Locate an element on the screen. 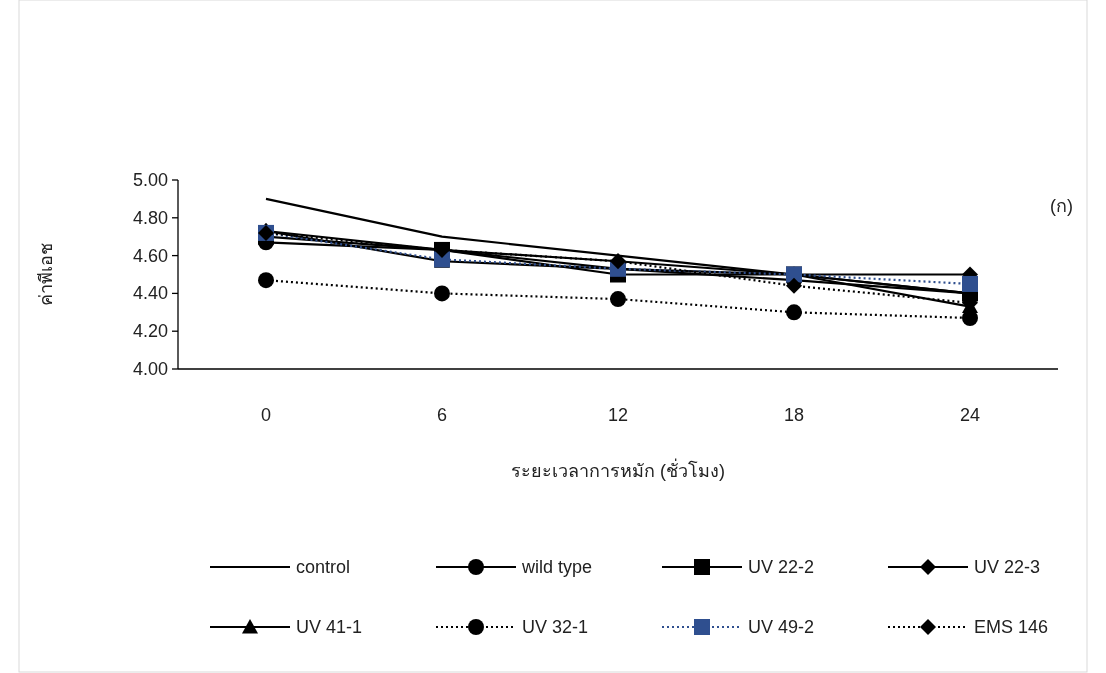 Image resolution: width=1106 pixels, height=673 pixels. legend-label: EMS 146 is located at coordinates (1011, 627).